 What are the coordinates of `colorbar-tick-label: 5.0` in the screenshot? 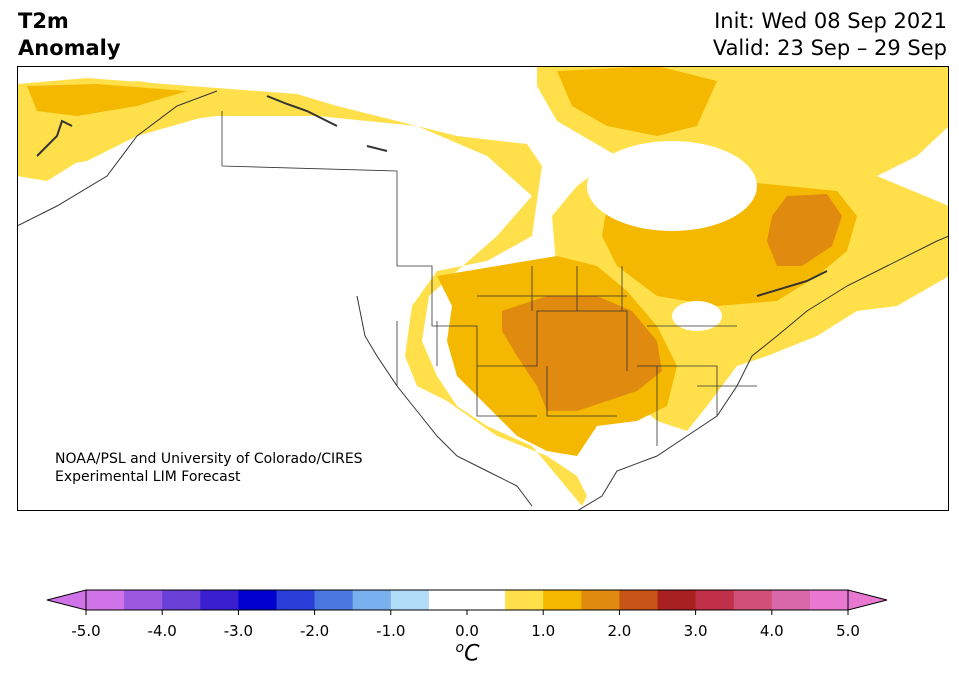 It's located at (848, 631).